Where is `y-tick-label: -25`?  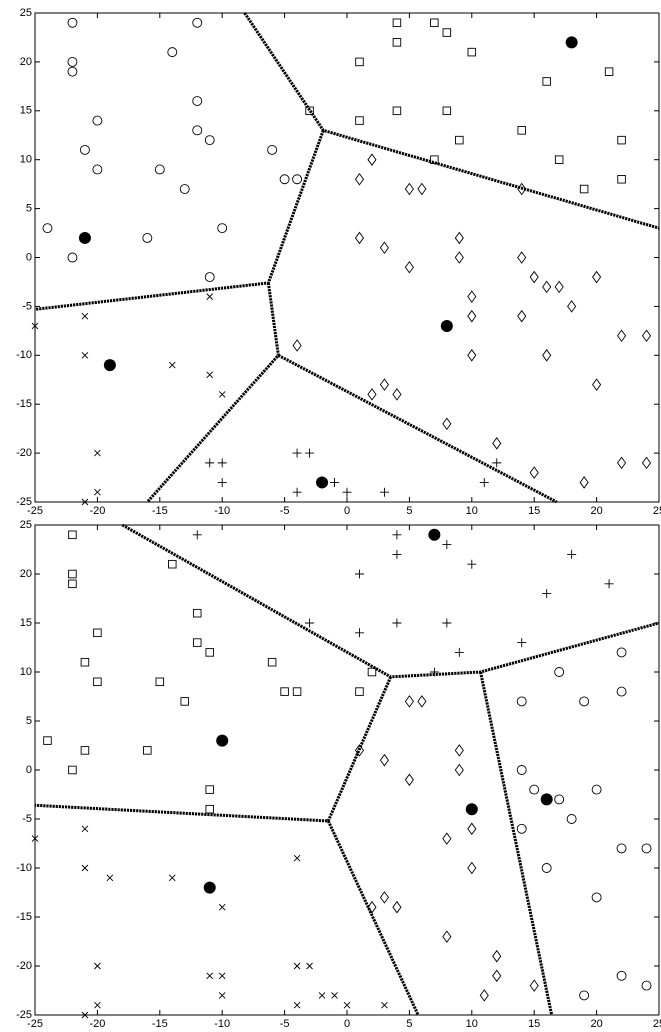 y-tick-label: -25 is located at coordinates (24, 1015).